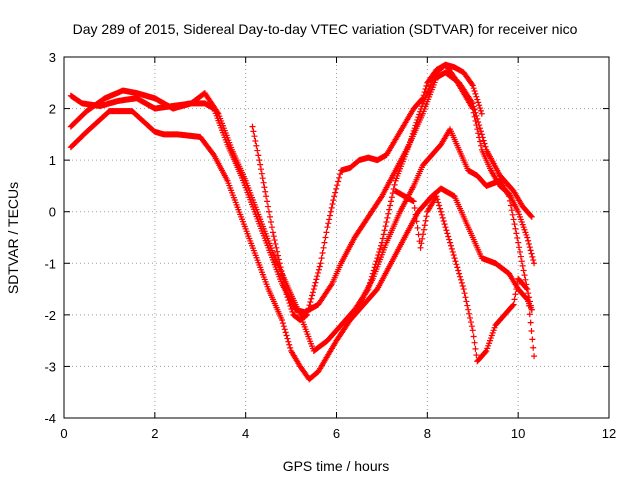 The image size is (640, 480). What do you see at coordinates (13, 238) in the screenshot?
I see `y-axis-label: SDTVAR / TECUs` at bounding box center [13, 238].